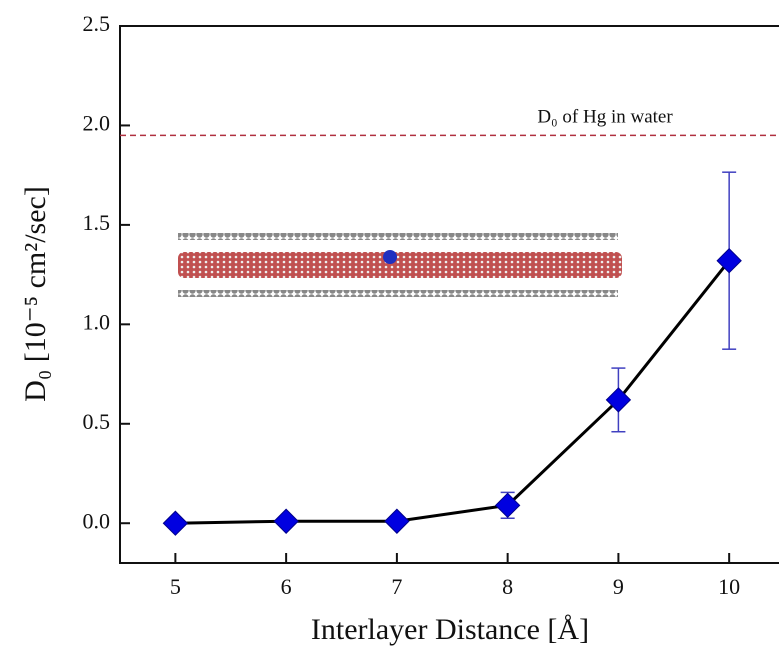 This screenshot has height=655, width=779. I want to click on x-tick-label: 9, so click(618, 586).